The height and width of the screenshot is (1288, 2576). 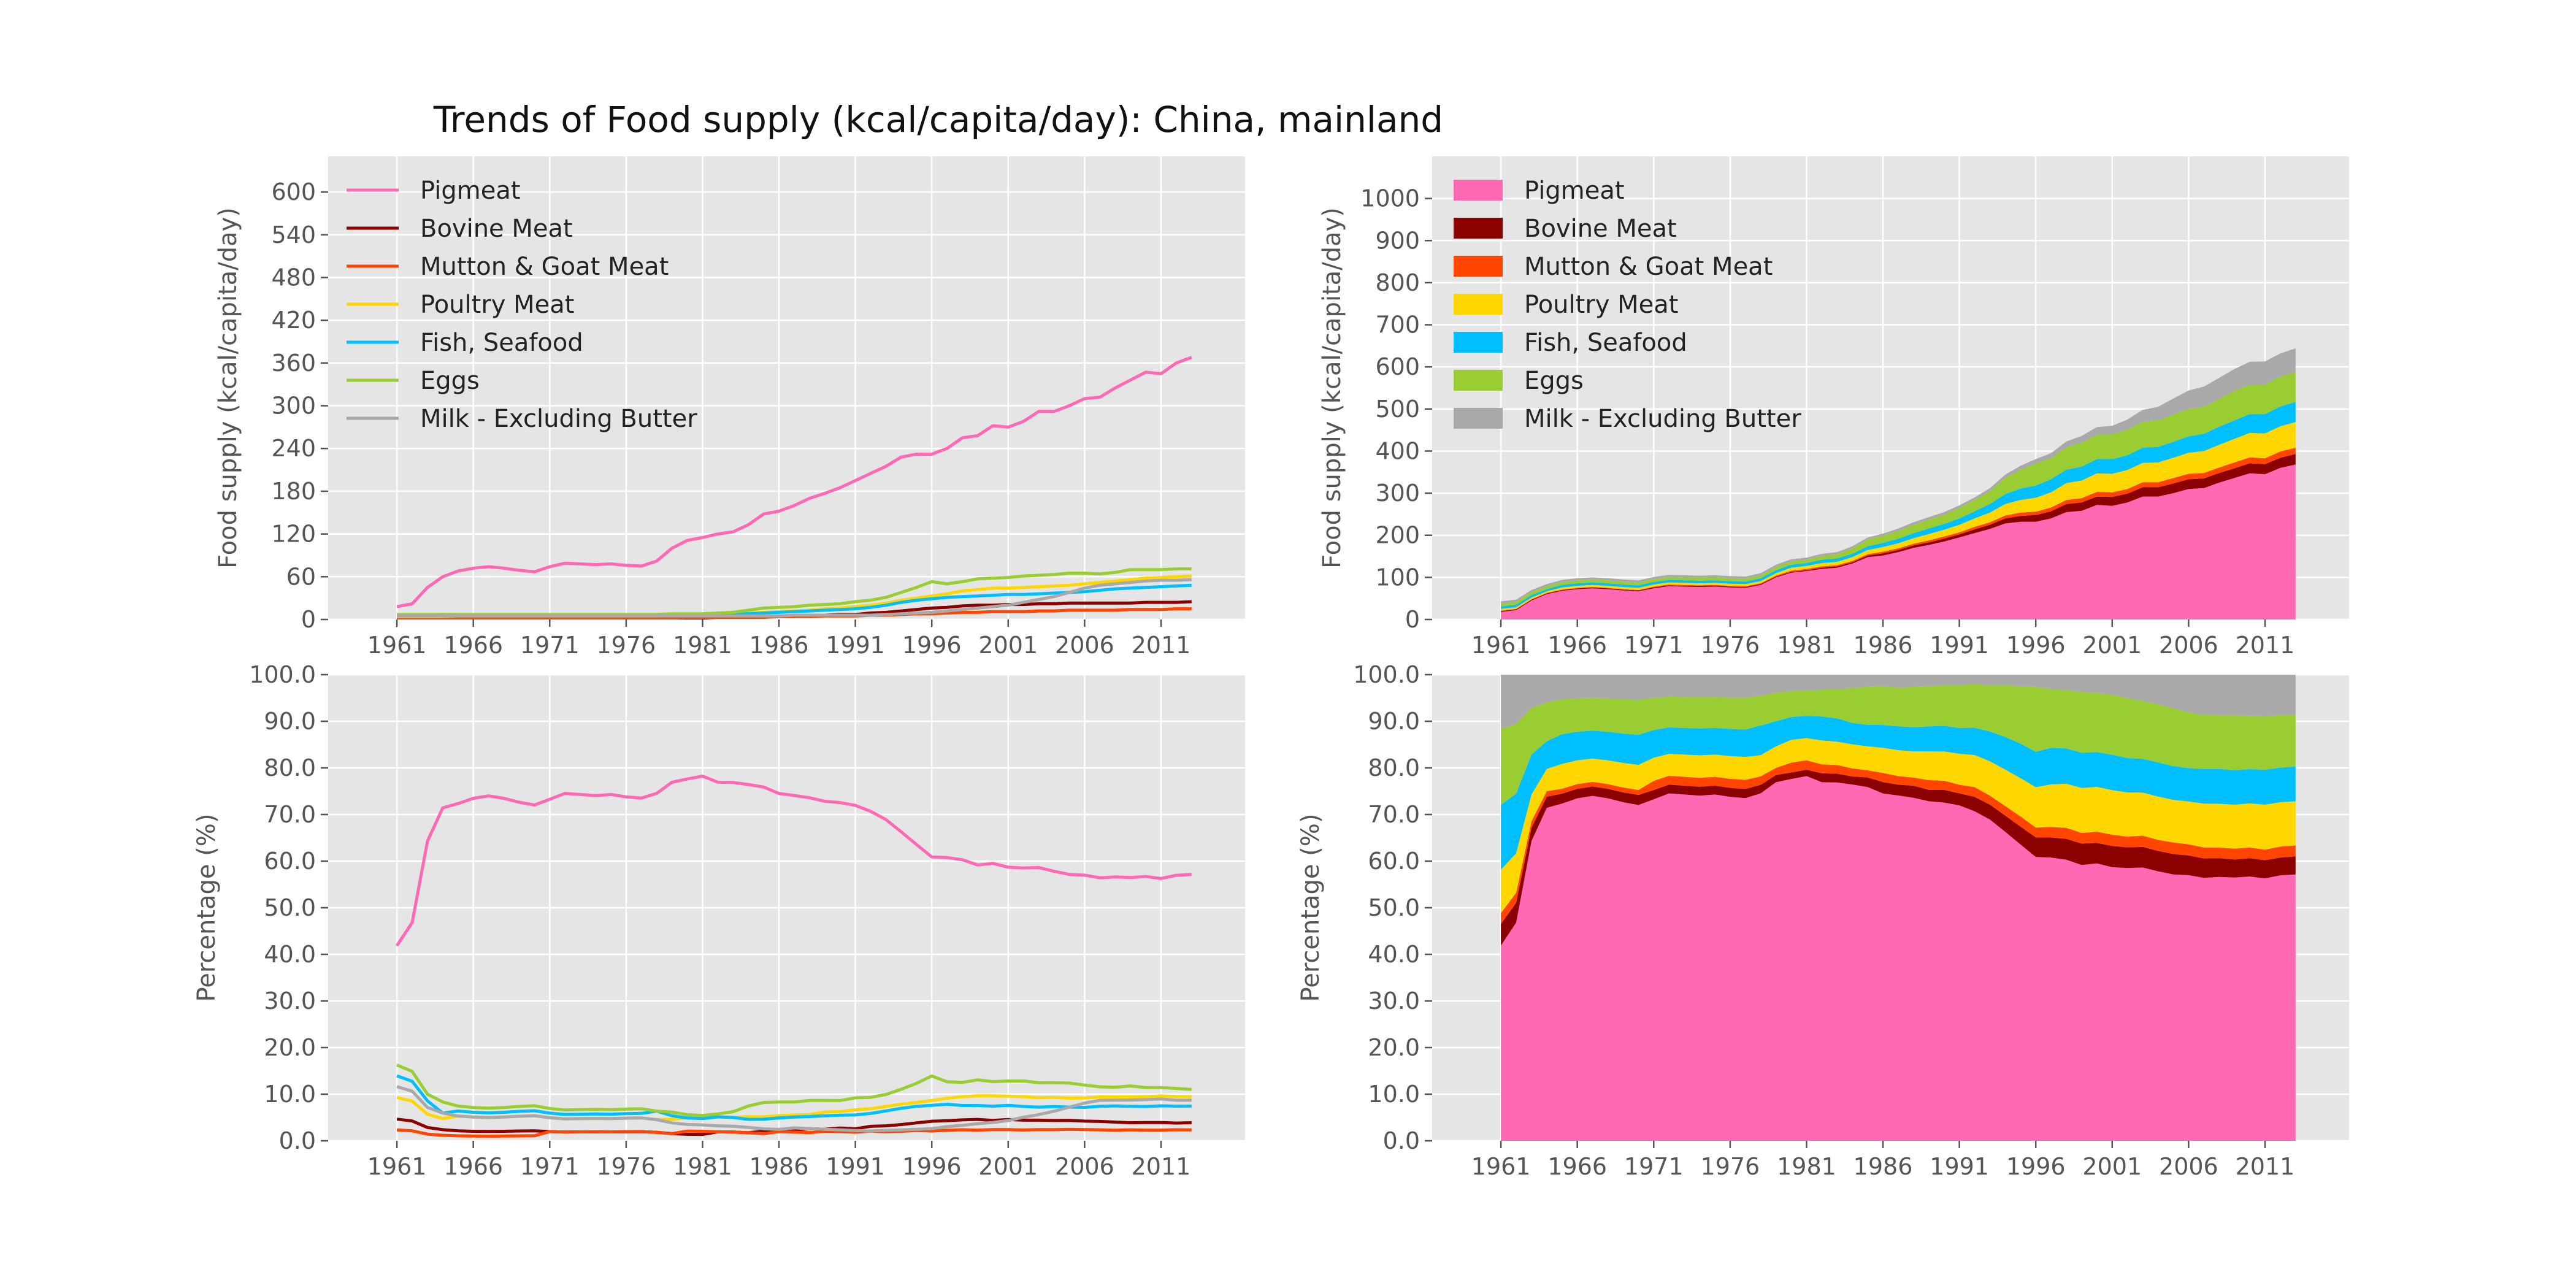 What do you see at coordinates (293, 491) in the screenshot?
I see `y-tick-label: 180` at bounding box center [293, 491].